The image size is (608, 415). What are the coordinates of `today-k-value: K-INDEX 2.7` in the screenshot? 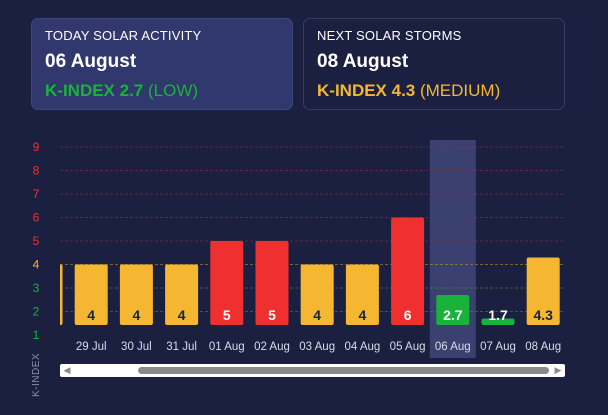 It's located at (94, 90).